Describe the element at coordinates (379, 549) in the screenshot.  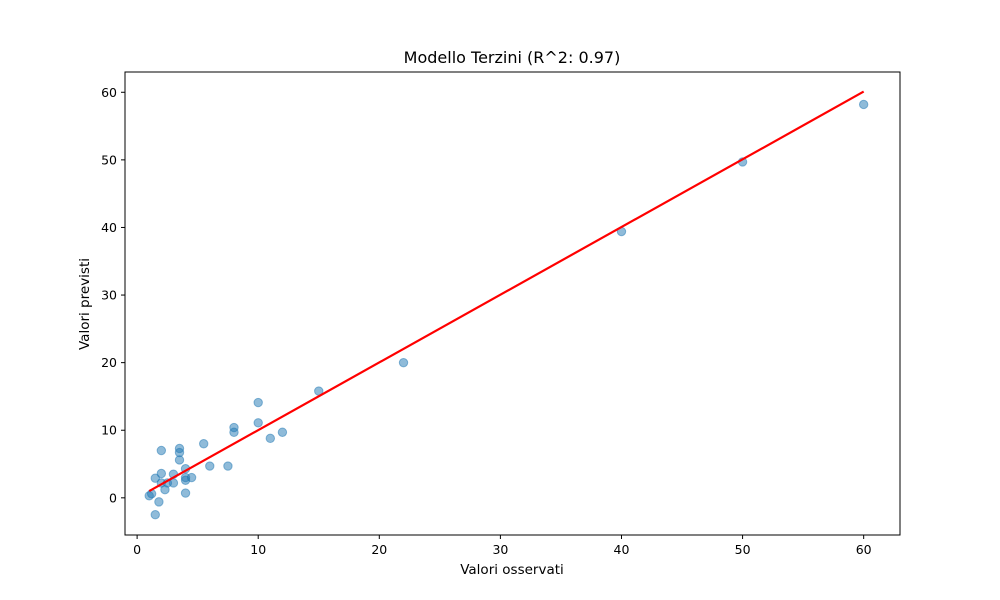
I see `x-tick-label: 20` at that location.